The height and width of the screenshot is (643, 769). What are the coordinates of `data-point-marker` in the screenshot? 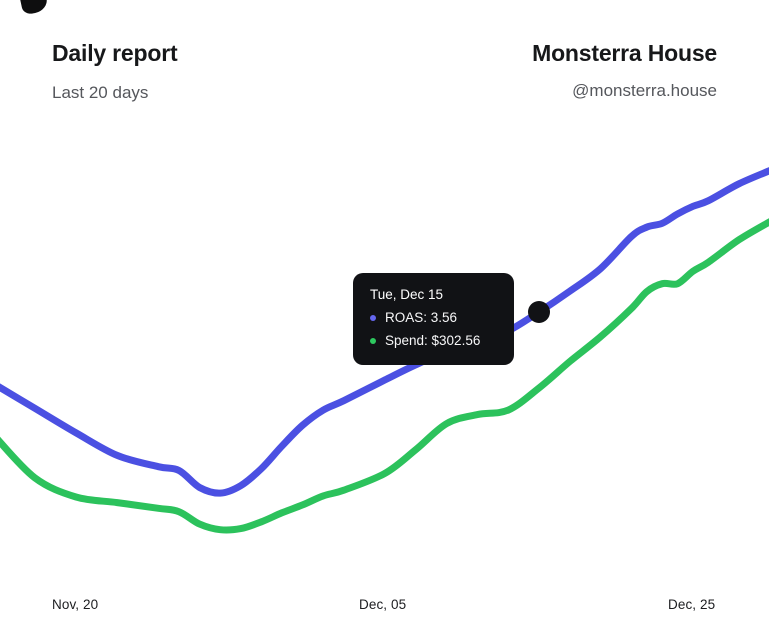 It's located at (539, 312).